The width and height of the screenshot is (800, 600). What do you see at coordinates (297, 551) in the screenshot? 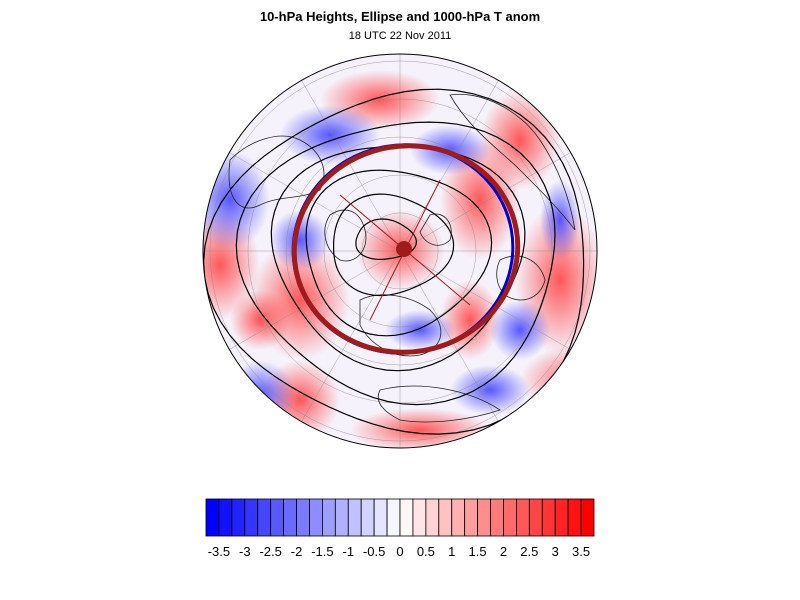
I see `colorbar-tick-label: -2` at bounding box center [297, 551].